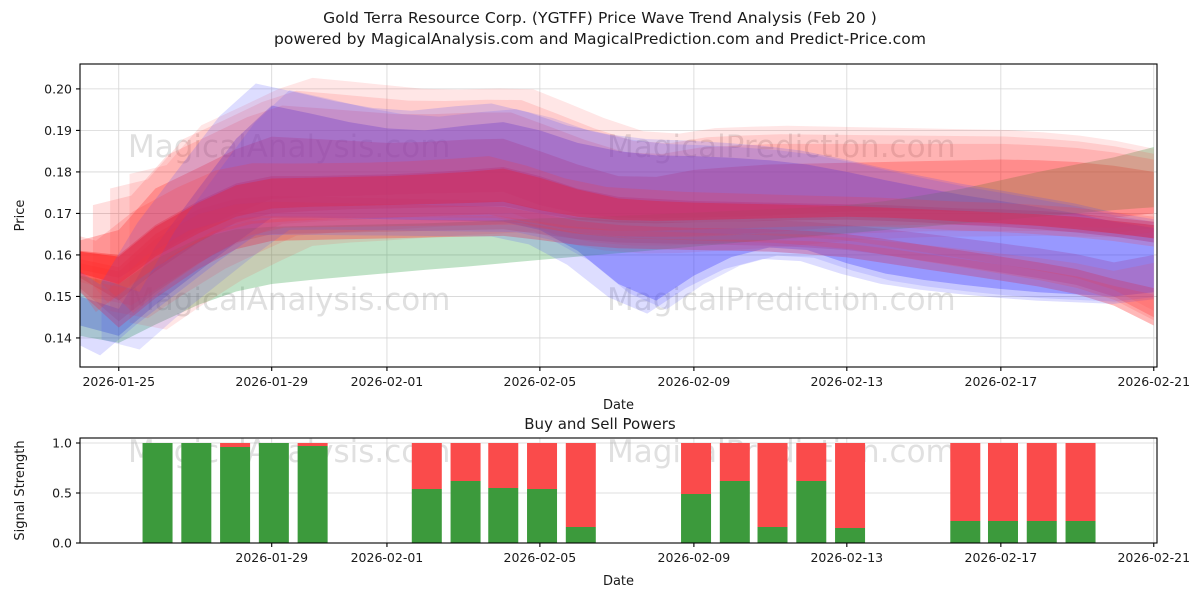  I want to click on y-tick-label: 0.18, so click(58, 171).